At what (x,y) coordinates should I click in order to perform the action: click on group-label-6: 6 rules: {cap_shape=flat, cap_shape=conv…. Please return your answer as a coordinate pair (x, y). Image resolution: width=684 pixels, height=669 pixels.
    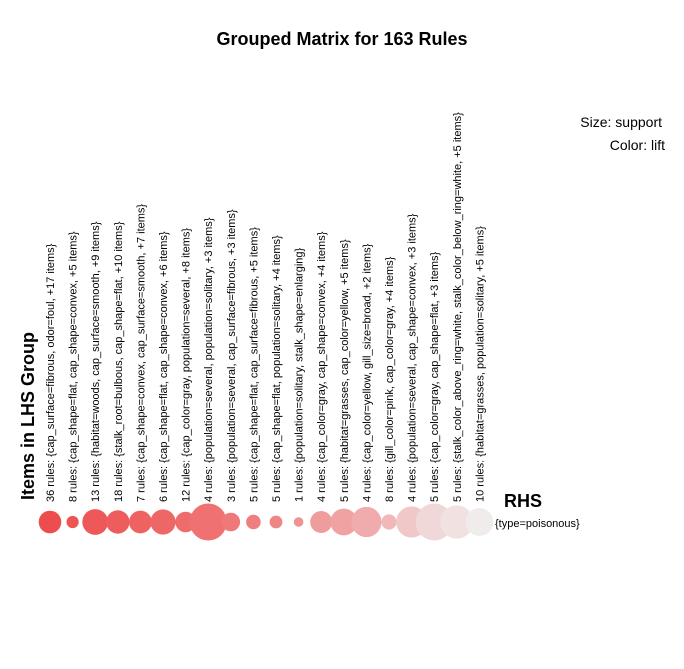
    Looking at the image, I should click on (164, 366).